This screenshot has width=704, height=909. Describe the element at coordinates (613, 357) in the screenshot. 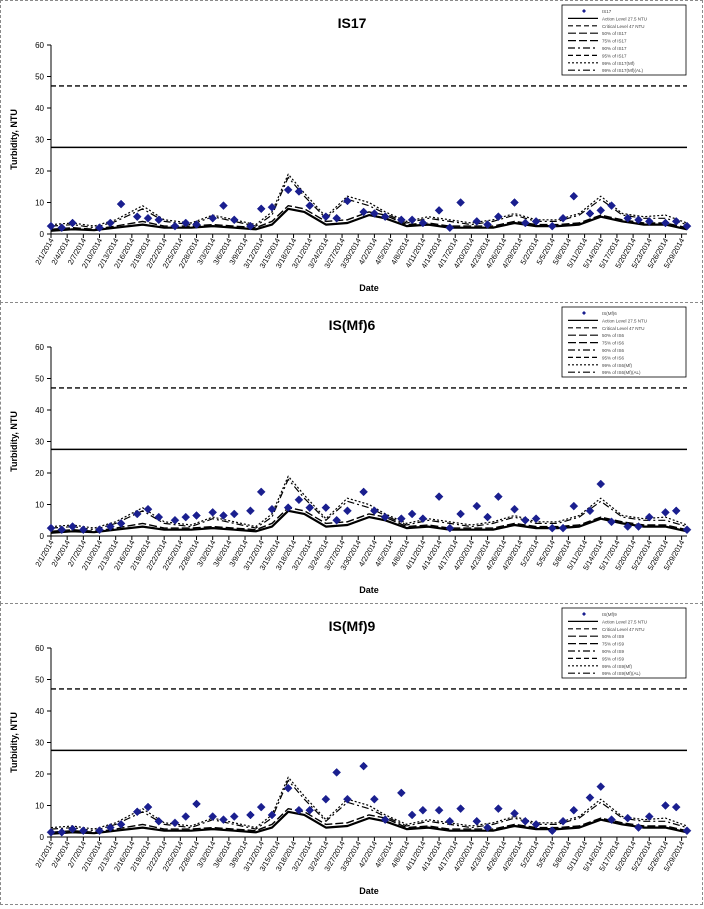

I see `legend-label: 95% of IS6` at that location.